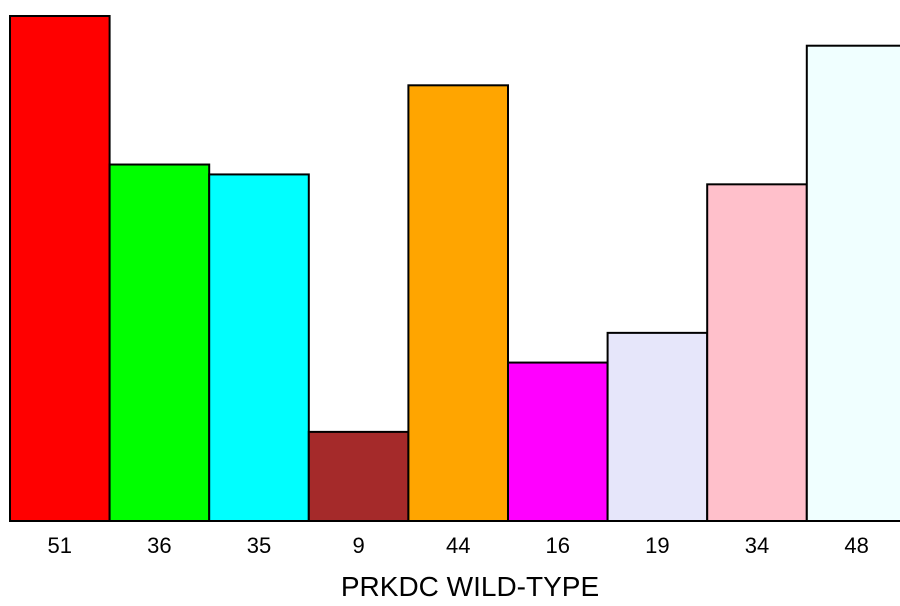  Describe the element at coordinates (60, 545) in the screenshot. I see `x-tick-label: 51` at that location.